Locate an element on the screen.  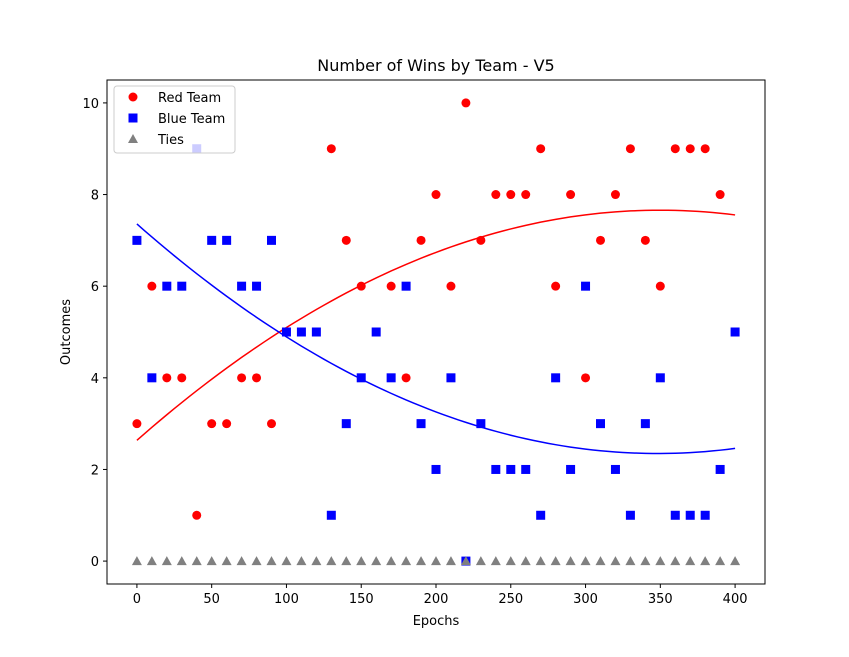
x-tick-label: 300 is located at coordinates (585, 599).